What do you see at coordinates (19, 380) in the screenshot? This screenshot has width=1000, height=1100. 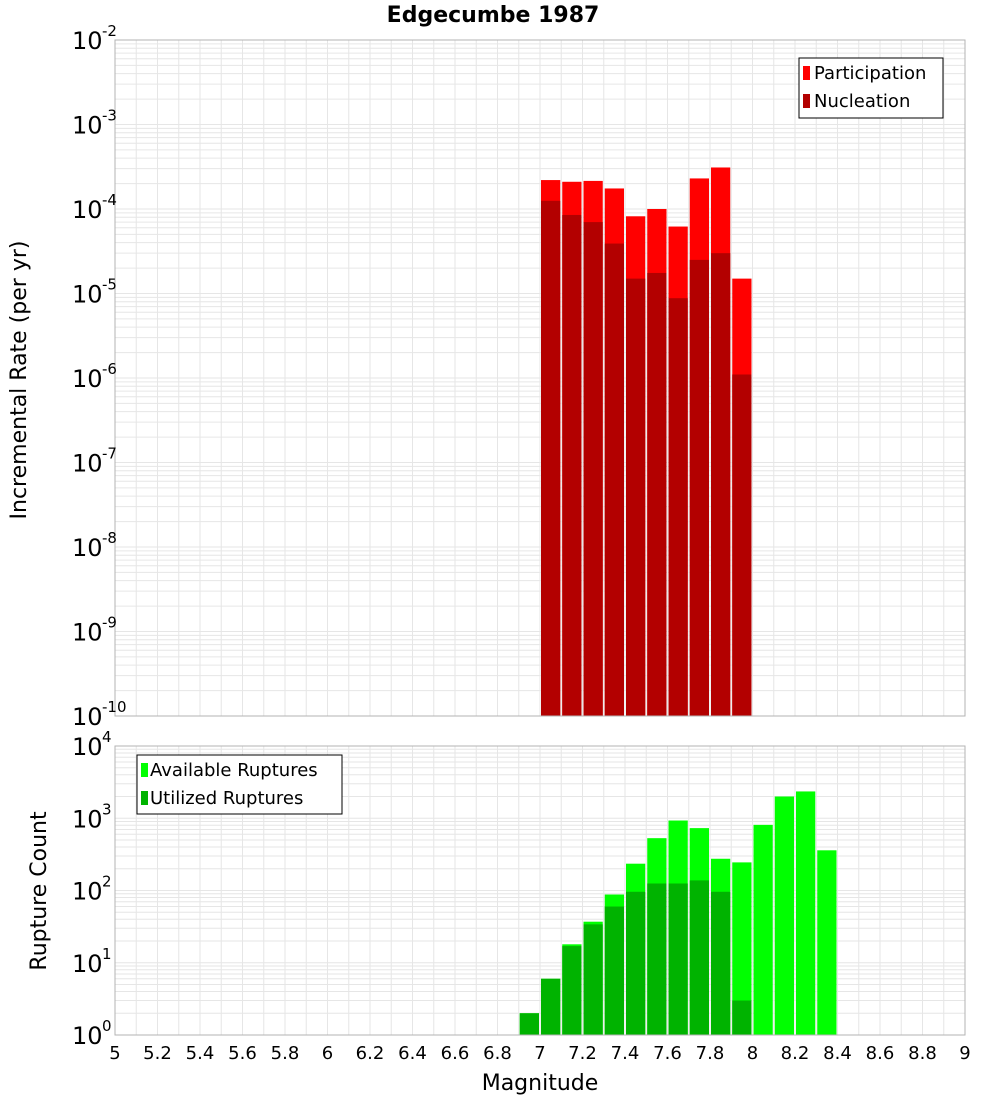 I see `top-y-axis-label: Incremental Rate (per yr)` at bounding box center [19, 380].